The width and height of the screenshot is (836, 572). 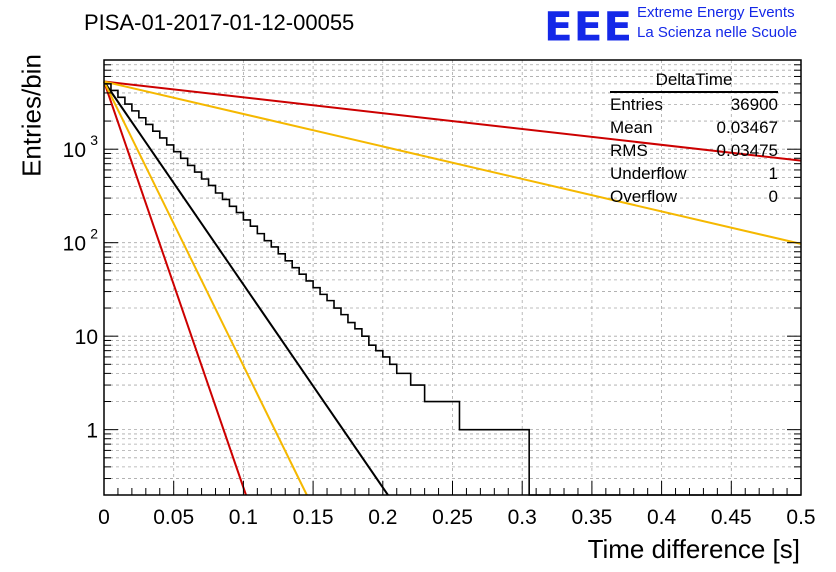 What do you see at coordinates (694, 81) in the screenshot?
I see `stats-box-title: DeltaTime` at bounding box center [694, 81].